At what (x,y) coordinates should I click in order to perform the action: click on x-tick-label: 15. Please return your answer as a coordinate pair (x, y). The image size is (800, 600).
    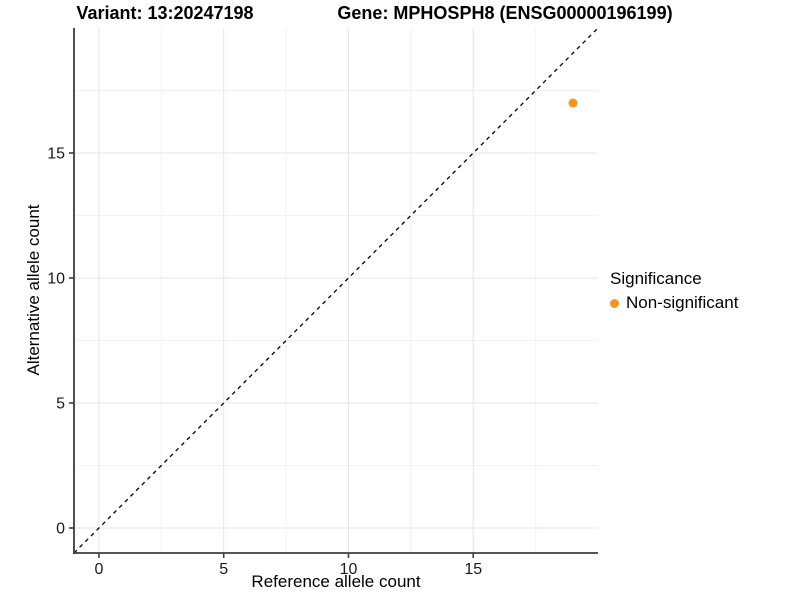
    Looking at the image, I should click on (473, 569).